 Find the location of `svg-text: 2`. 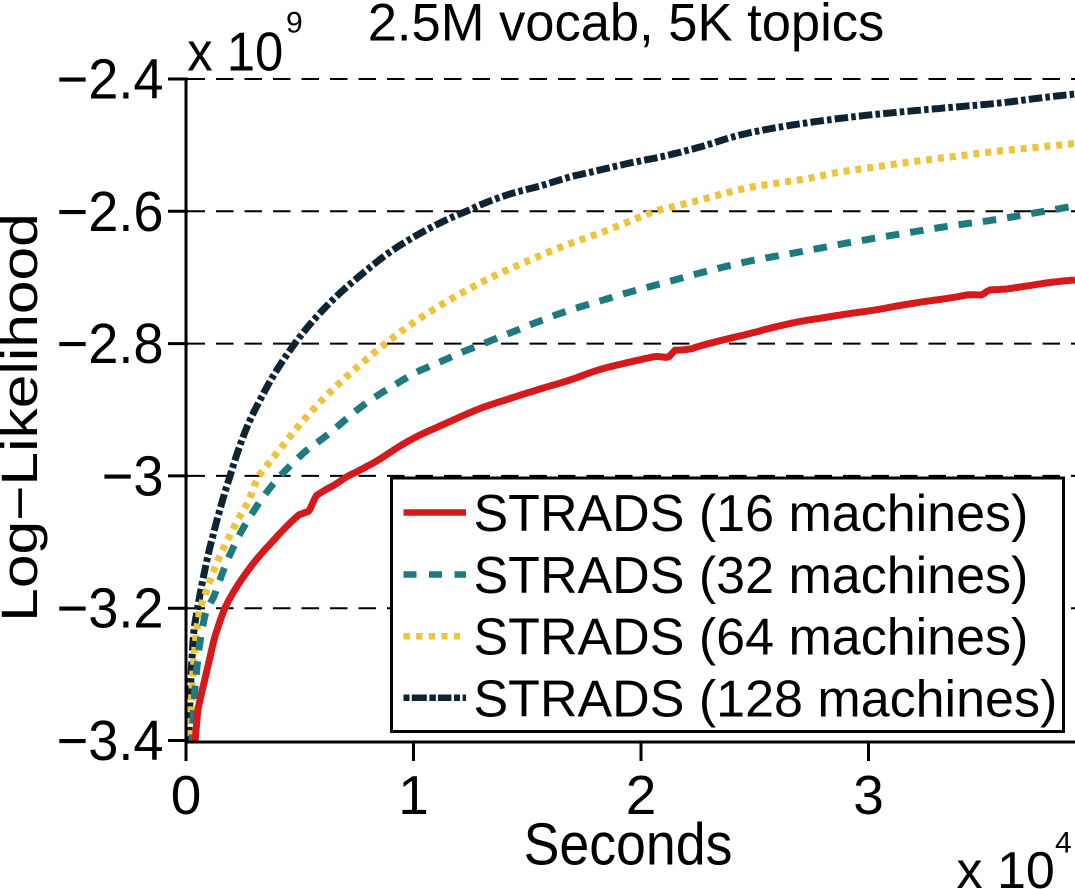

svg-text: 2 is located at coordinates (641, 795).